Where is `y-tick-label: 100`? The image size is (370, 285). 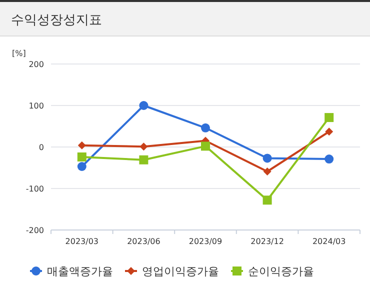
y-tick-label: 100 is located at coordinates (36, 106).